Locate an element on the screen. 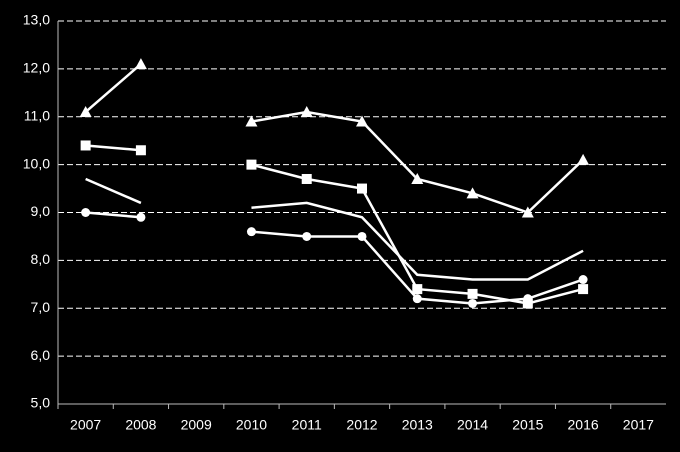 The width and height of the screenshot is (680, 452). y-tick-label: 10,0 is located at coordinates (36, 163).